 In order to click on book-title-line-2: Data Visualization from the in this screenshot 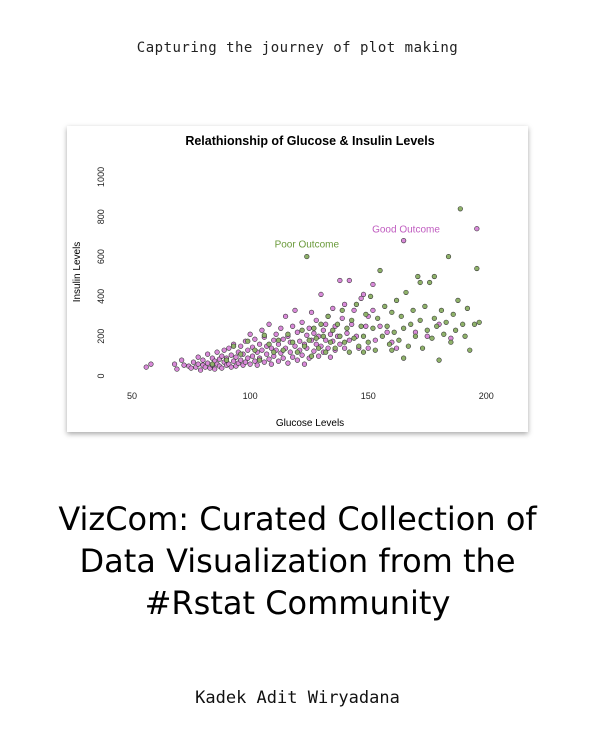, I will do `click(297, 561)`.